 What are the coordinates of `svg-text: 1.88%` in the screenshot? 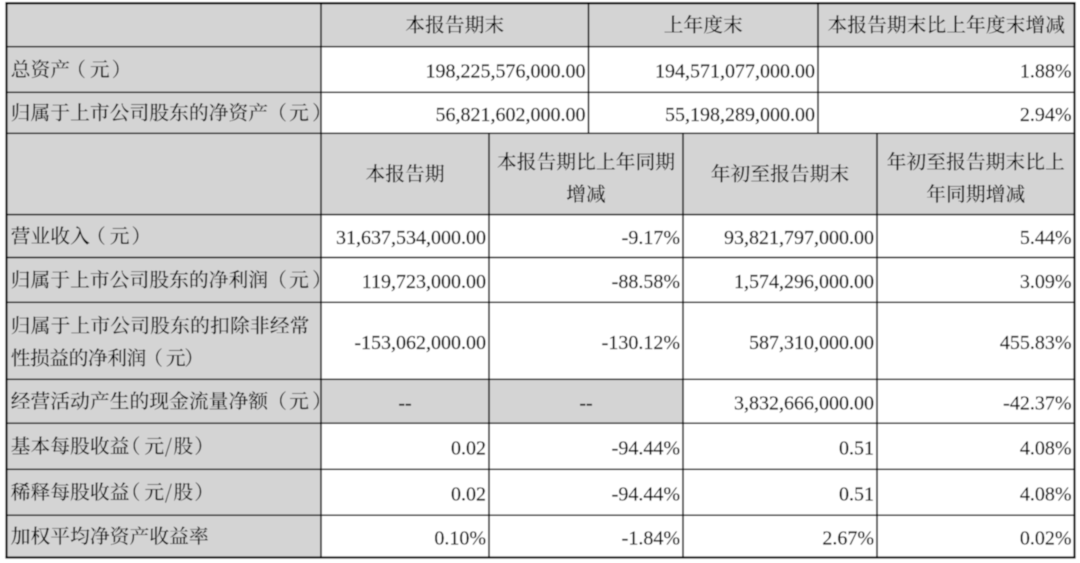 It's located at (1046, 72).